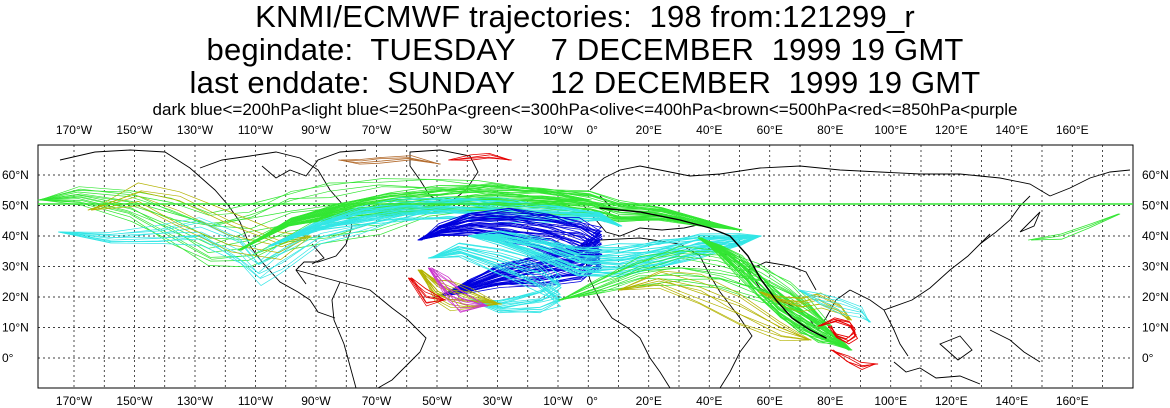  I want to click on top-lon-label: 160°E, so click(1072, 130).